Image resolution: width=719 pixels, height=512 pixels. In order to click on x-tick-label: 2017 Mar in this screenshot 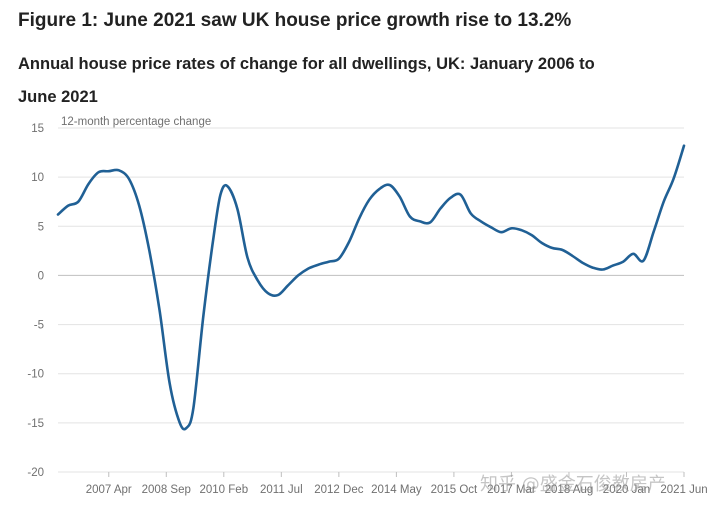, I will do `click(511, 490)`.